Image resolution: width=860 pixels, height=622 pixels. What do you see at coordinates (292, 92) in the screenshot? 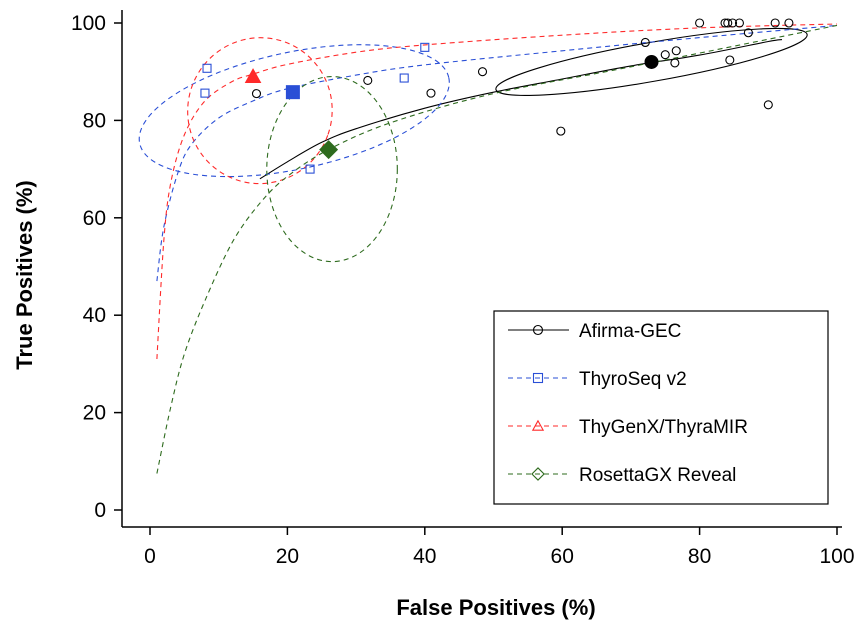
I see `thyroseq-v2-summary-point` at bounding box center [292, 92].